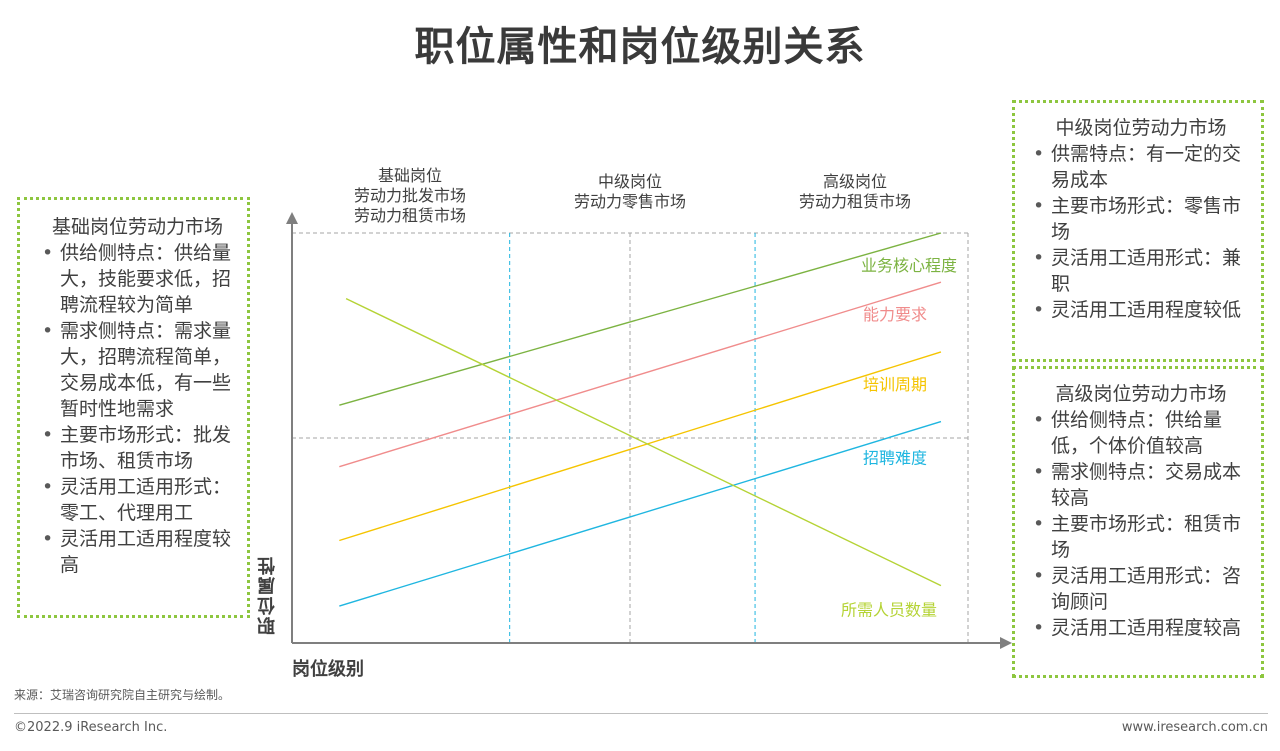 The height and width of the screenshot is (751, 1280). I want to click on x-axis-arrow, so click(1006, 643).